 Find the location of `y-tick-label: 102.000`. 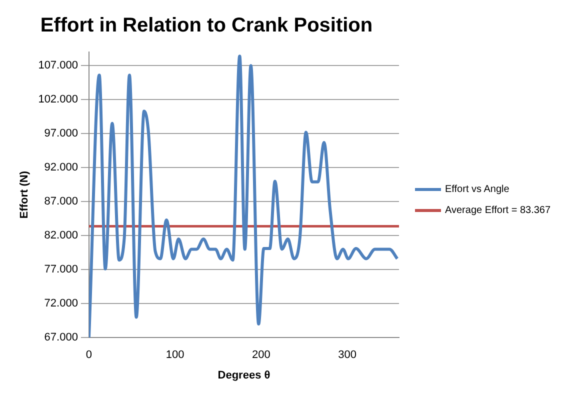

y-tick-label: 102.000 is located at coordinates (58, 100).